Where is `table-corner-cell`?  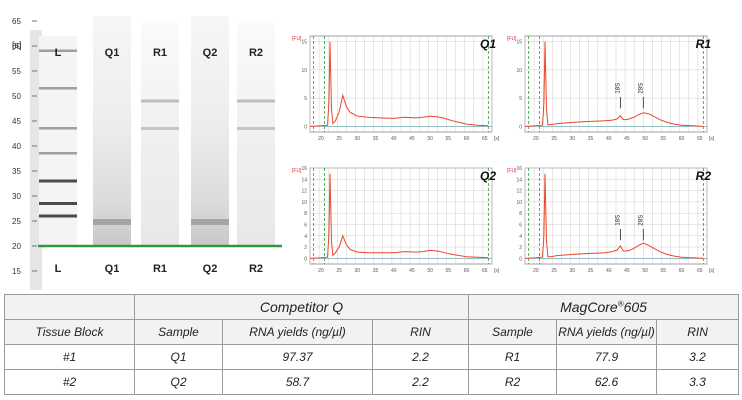 table-corner-cell is located at coordinates (69, 307).